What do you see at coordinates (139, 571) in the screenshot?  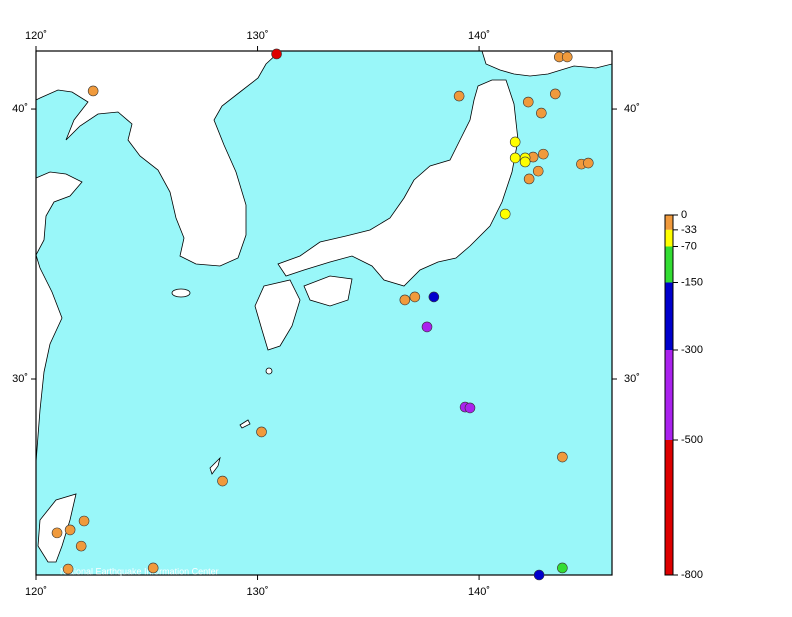 I see `credit: National Earthquake Information Center` at bounding box center [139, 571].